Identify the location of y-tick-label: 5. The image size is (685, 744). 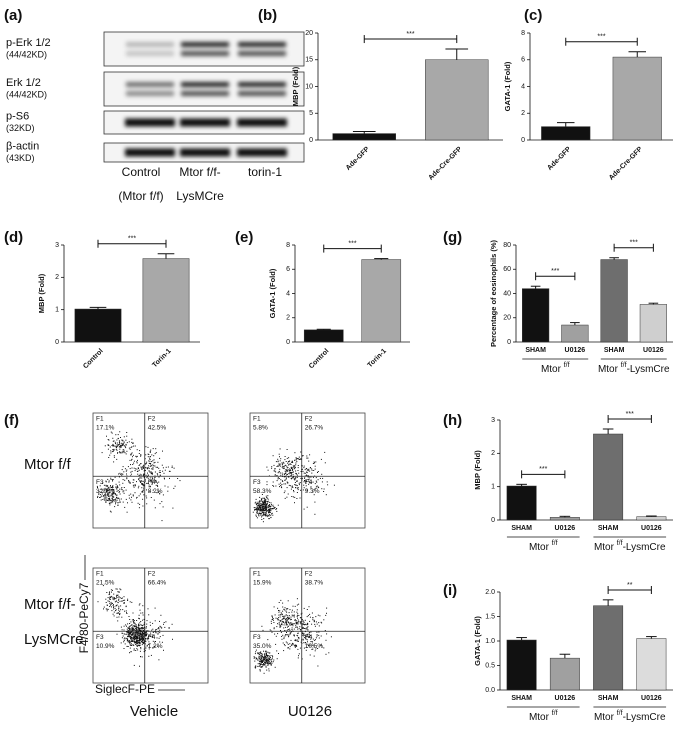
(311, 113).